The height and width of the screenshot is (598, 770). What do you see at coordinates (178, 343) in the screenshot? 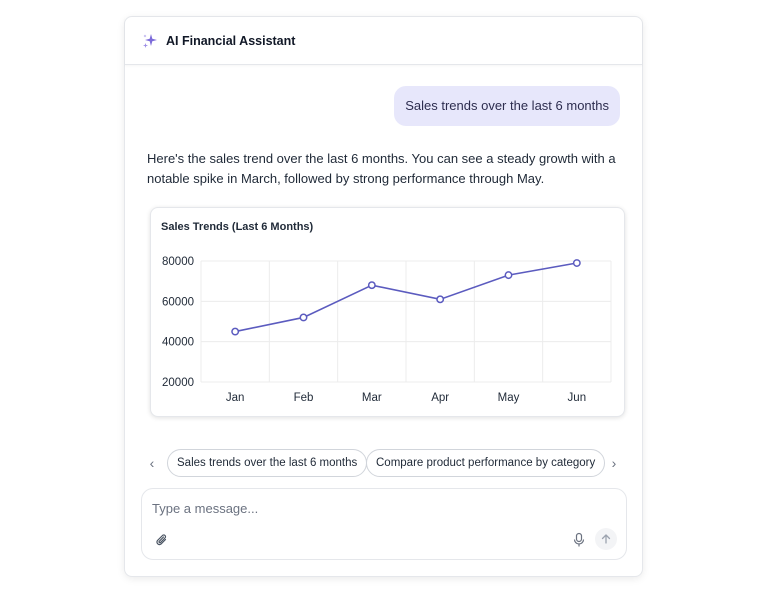
I see `y-tick-label: 40000` at bounding box center [178, 343].